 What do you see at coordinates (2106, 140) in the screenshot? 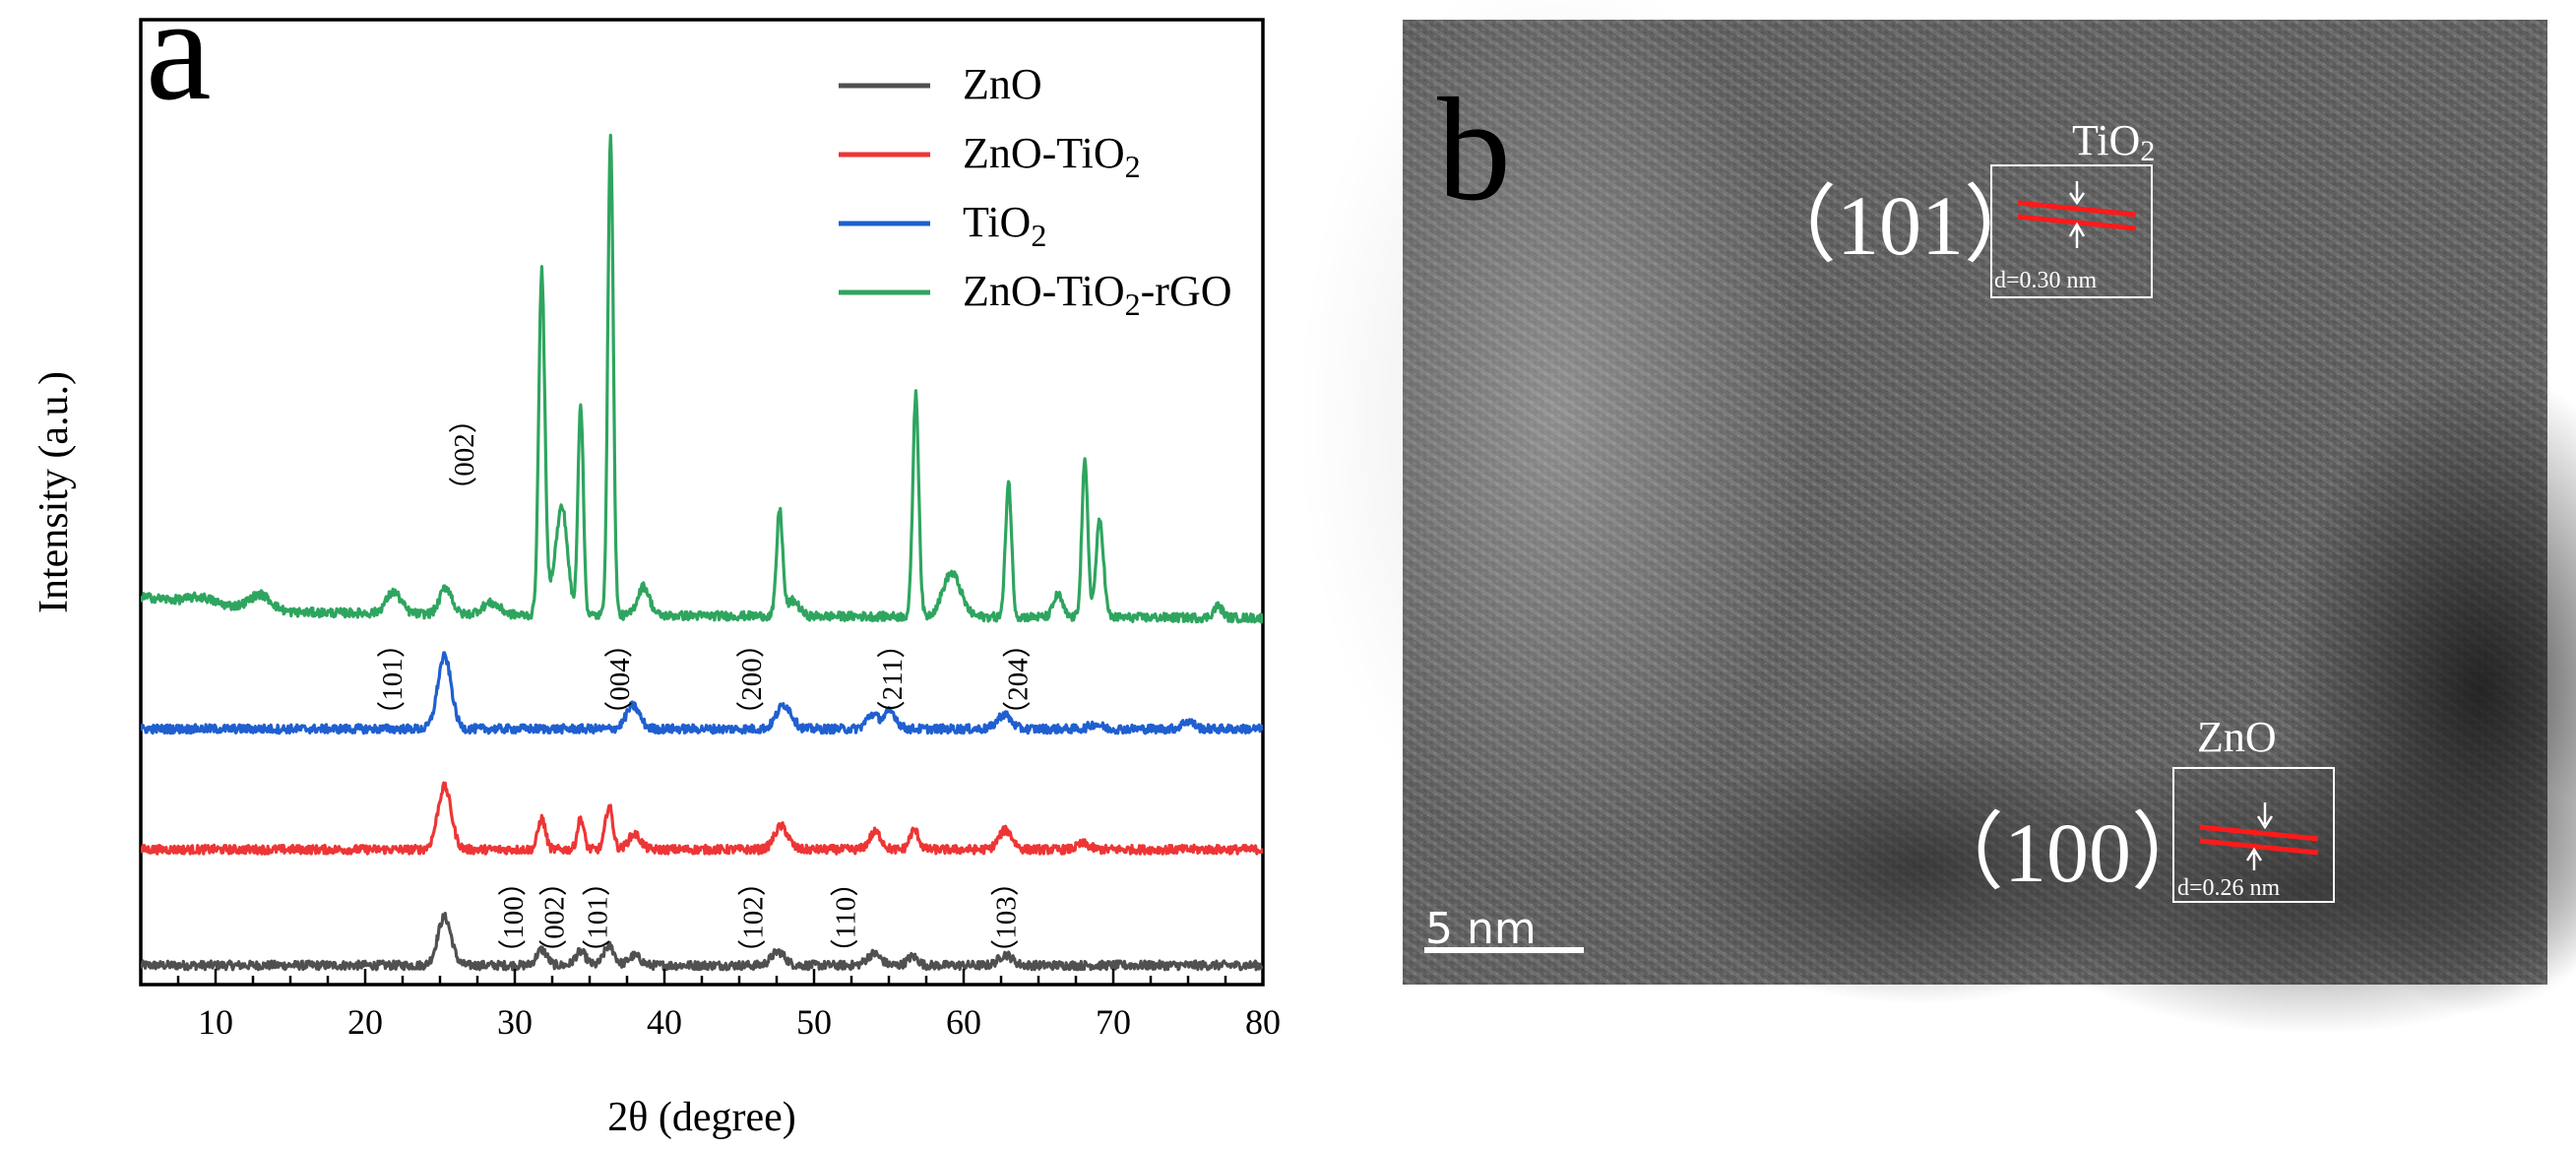
I see `tio2-label-main: TiO` at bounding box center [2106, 140].